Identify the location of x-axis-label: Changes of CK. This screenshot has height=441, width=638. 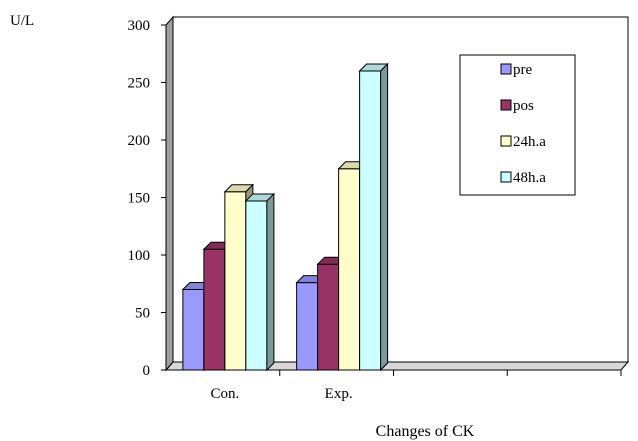
(425, 431).